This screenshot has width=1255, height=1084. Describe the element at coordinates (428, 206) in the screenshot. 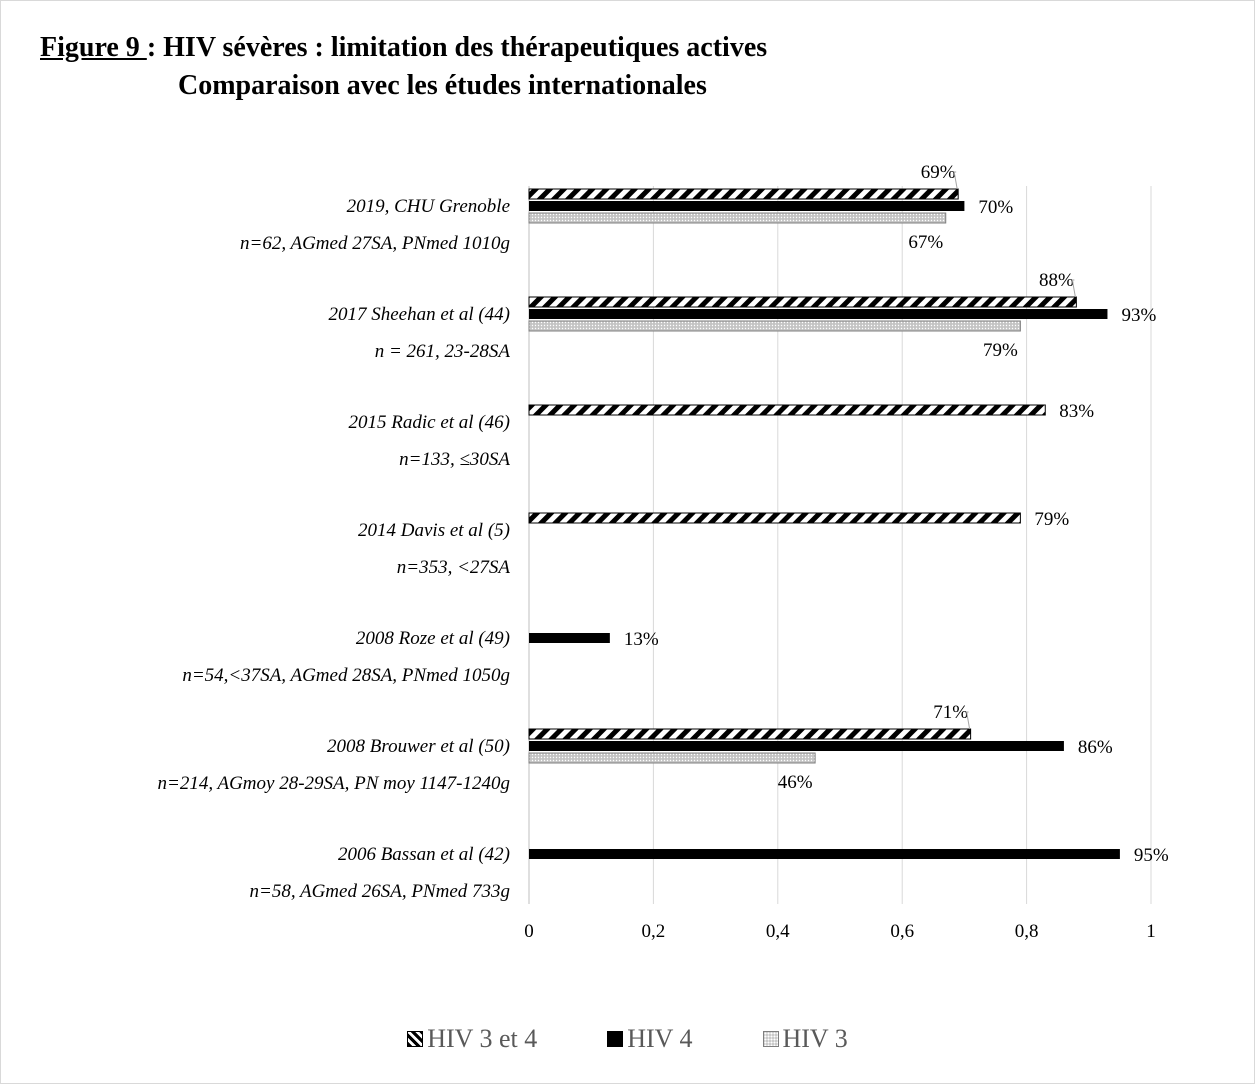

I see `category-label: 2019, CHU Grenoble` at that location.